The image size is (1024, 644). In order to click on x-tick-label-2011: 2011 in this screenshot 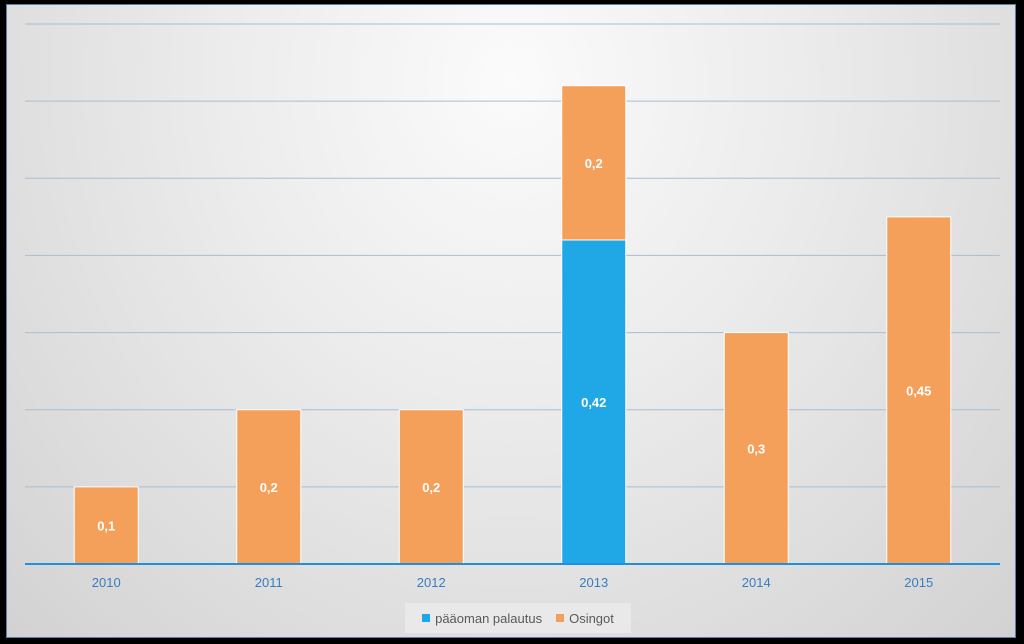, I will do `click(269, 582)`.